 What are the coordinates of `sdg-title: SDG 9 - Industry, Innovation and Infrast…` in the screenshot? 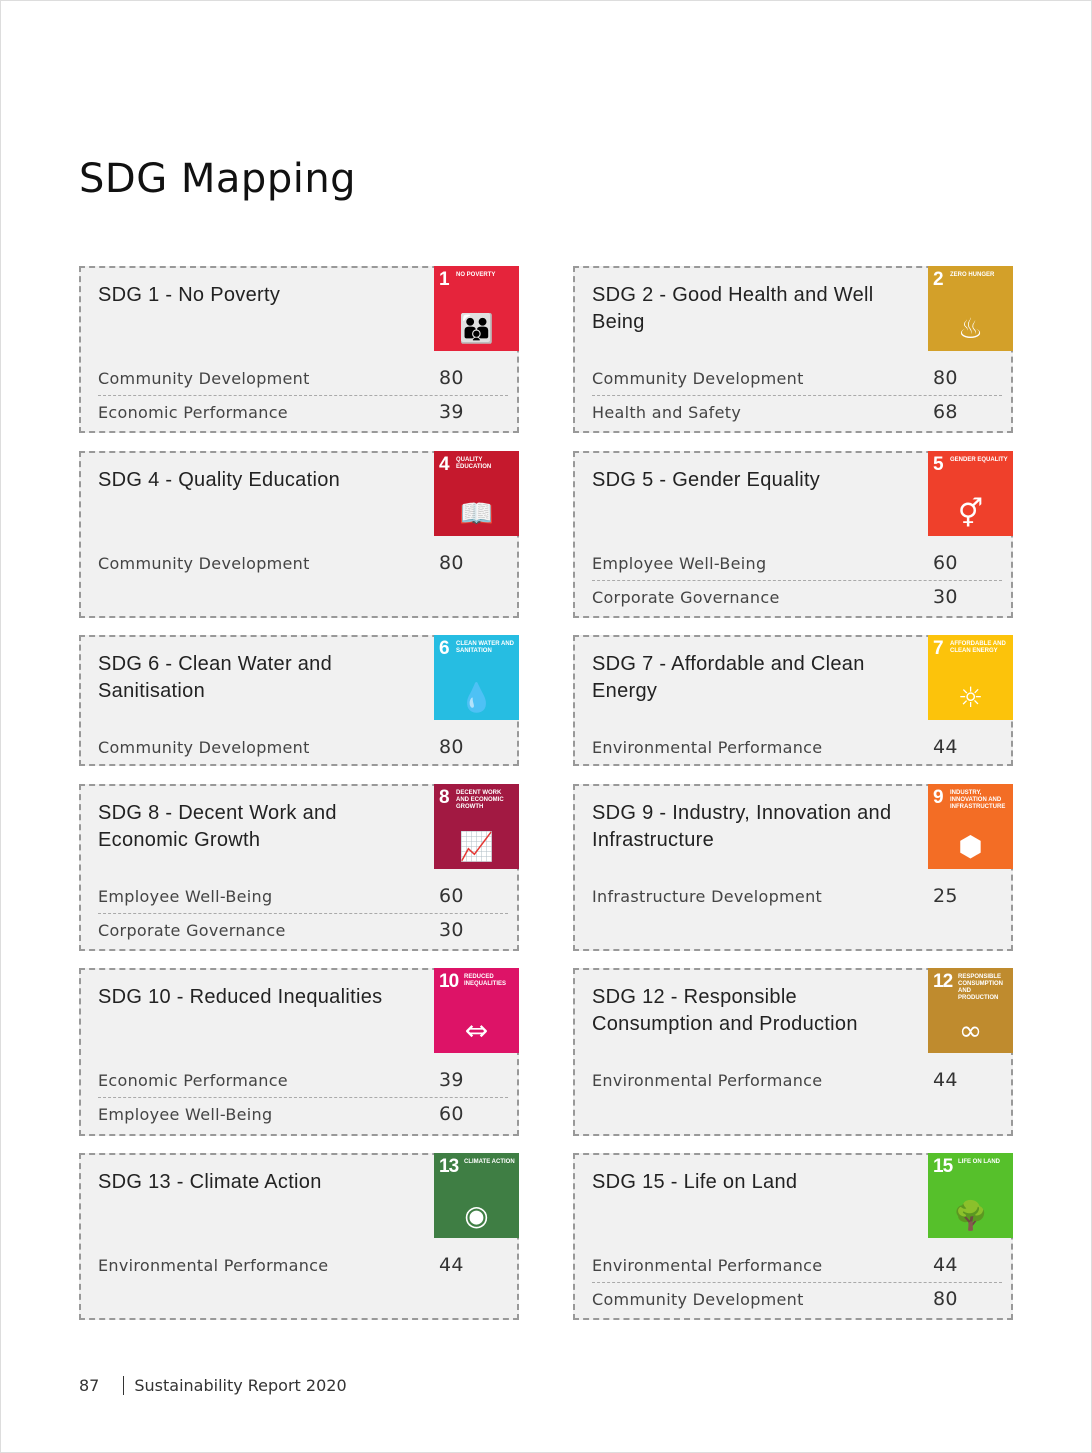 It's located at (742, 826).